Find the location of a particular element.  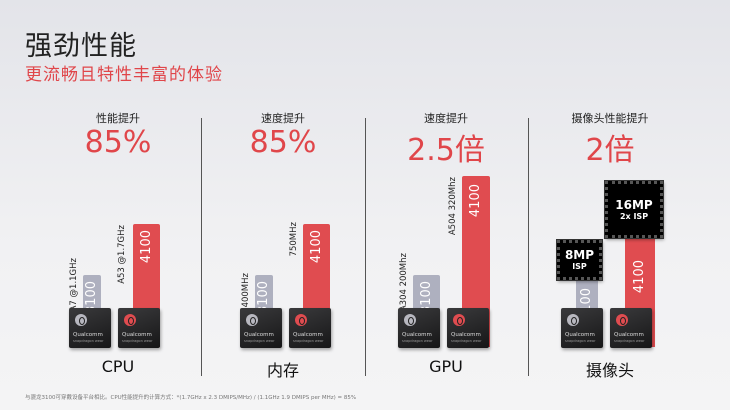

spec-label: A7 @1.1GHz is located at coordinates (74, 285).